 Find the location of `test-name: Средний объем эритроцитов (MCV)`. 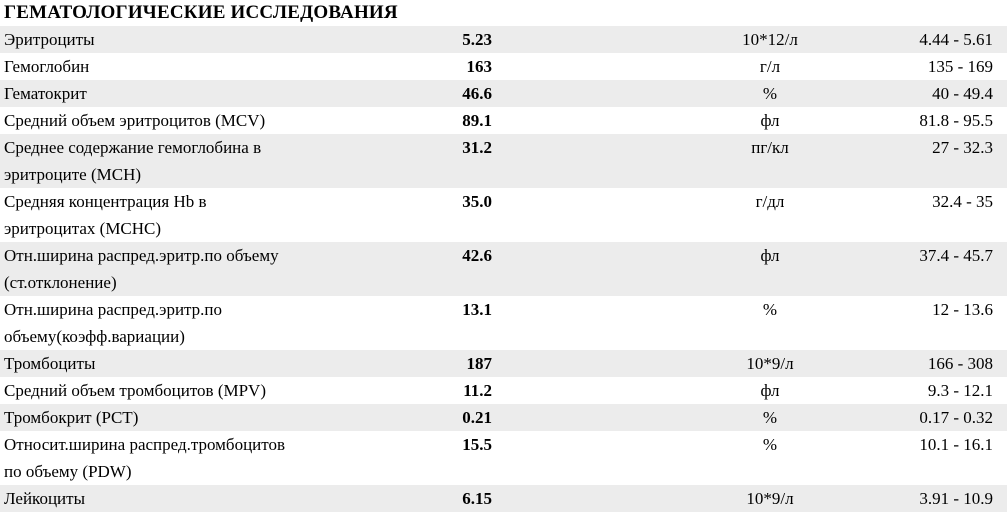

test-name: Средний объем эритроцитов (MCV) is located at coordinates (201, 120).